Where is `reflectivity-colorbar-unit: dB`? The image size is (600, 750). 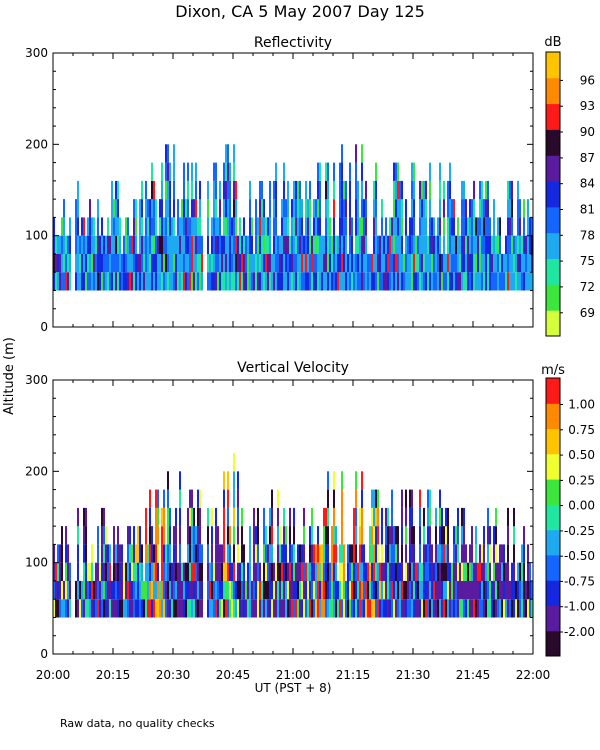 reflectivity-colorbar-unit: dB is located at coordinates (552, 42).